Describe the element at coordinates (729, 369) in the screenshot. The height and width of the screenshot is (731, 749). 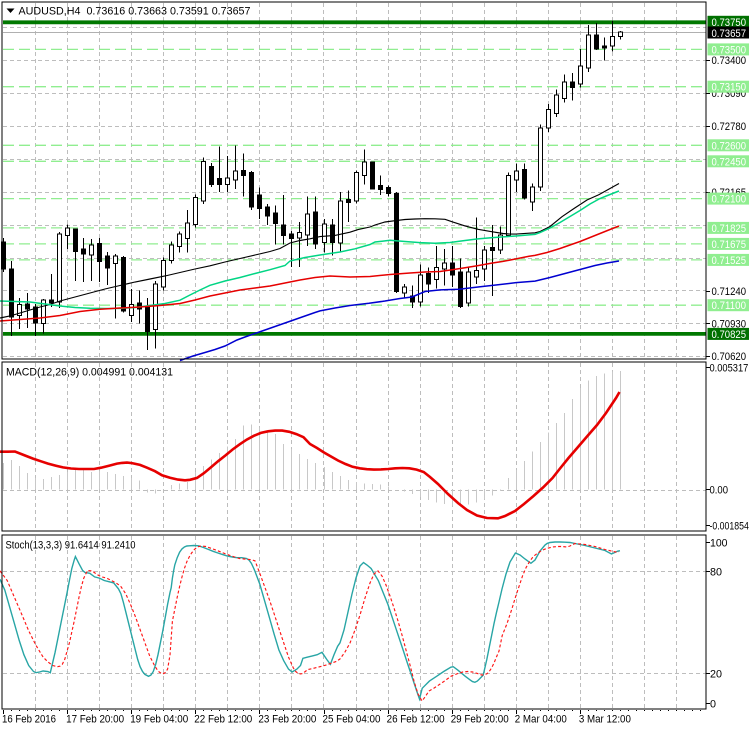
I see `svg-text: 0.005317` at that location.